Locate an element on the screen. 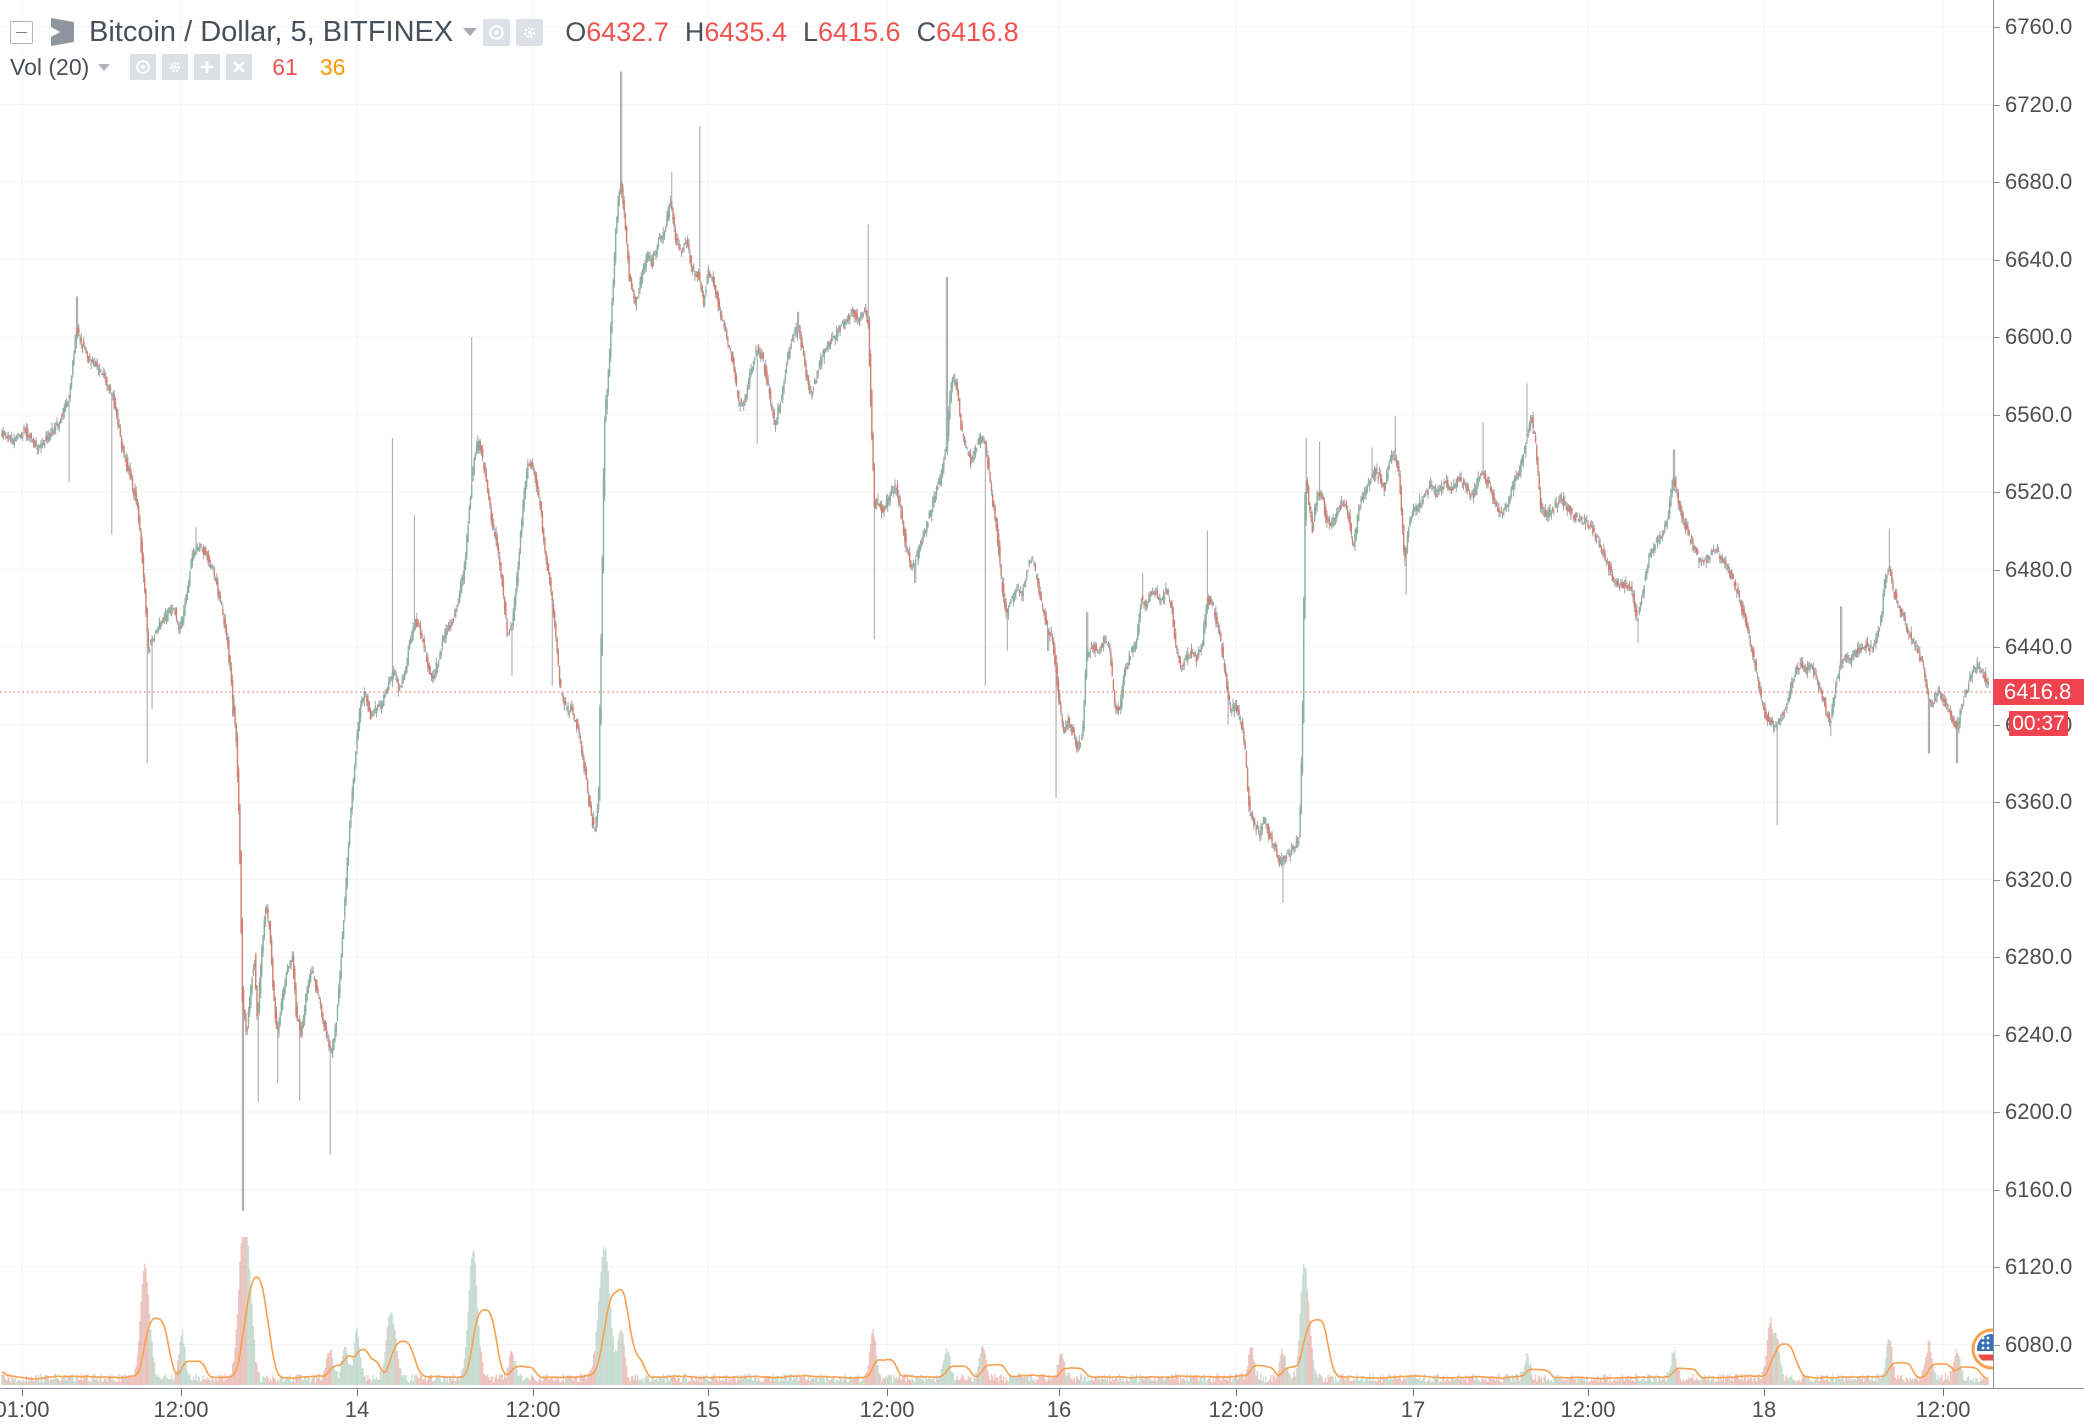 The image size is (2084, 1424). price-tick-label: 6560.0 is located at coordinates (2033, 414).